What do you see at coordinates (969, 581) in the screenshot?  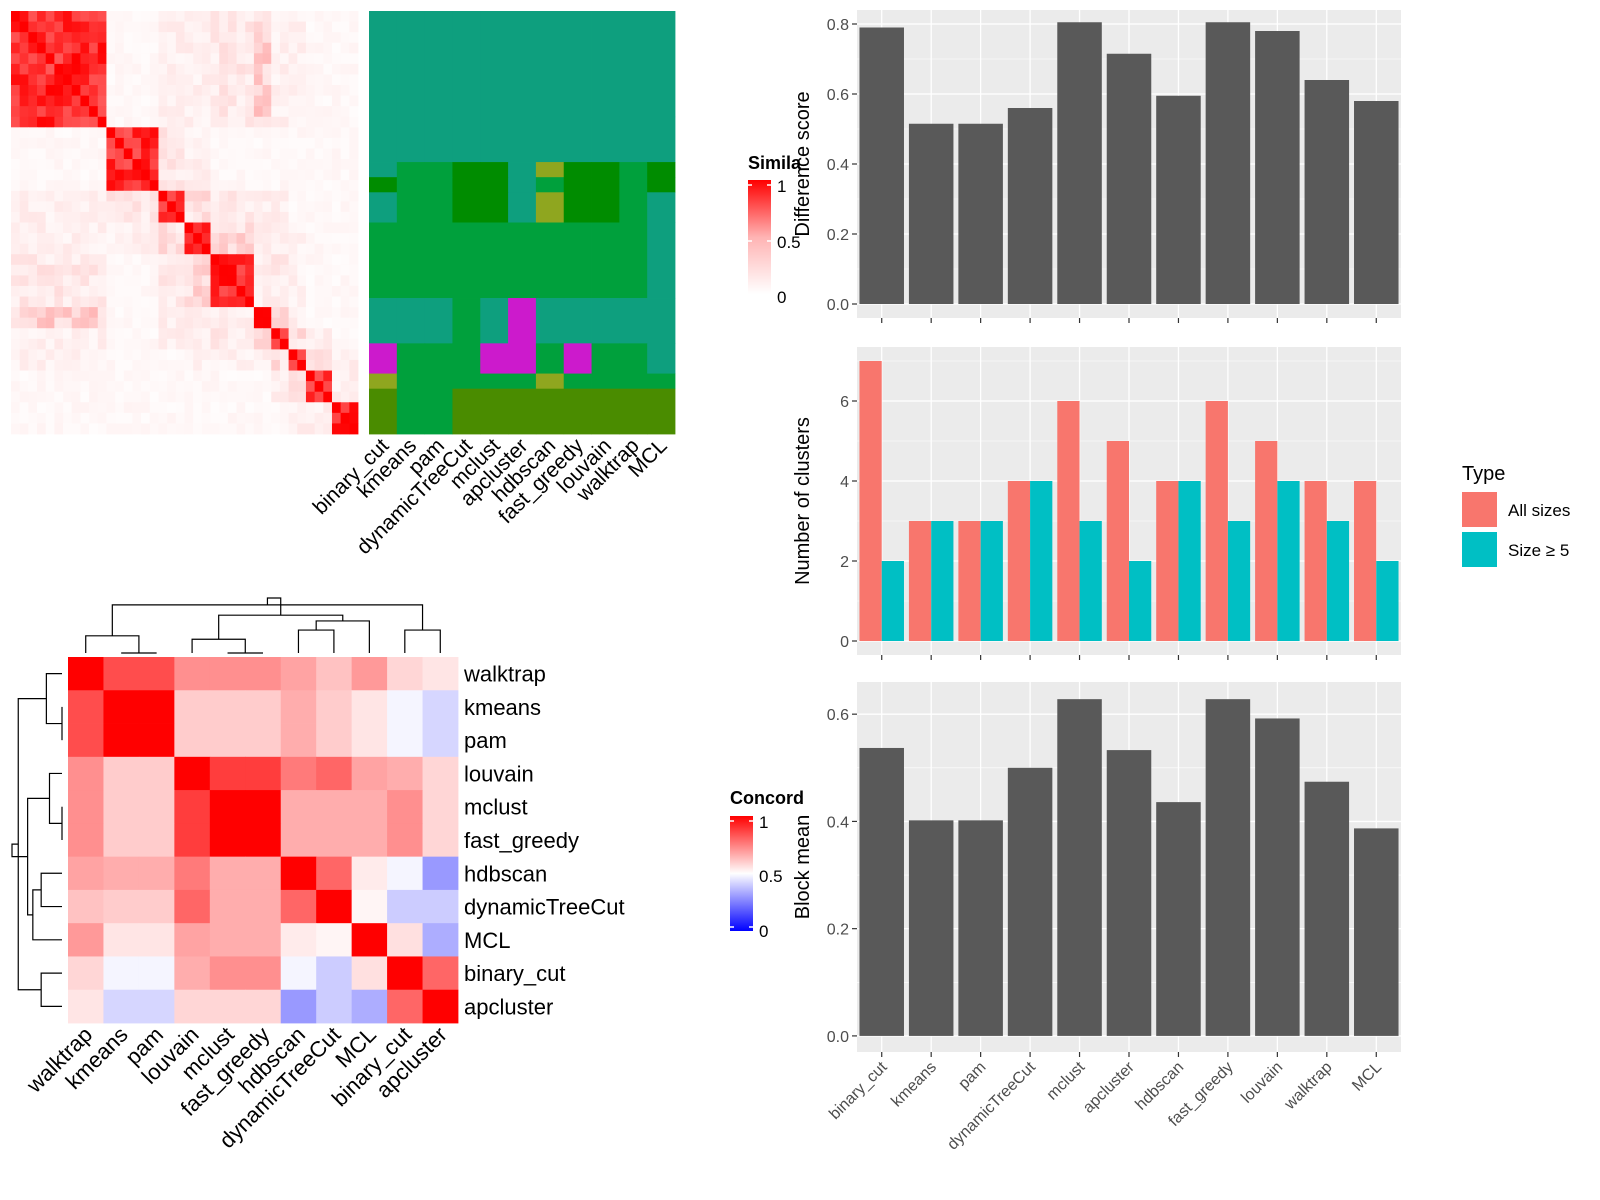 I see `bar-all-sizes` at bounding box center [969, 581].